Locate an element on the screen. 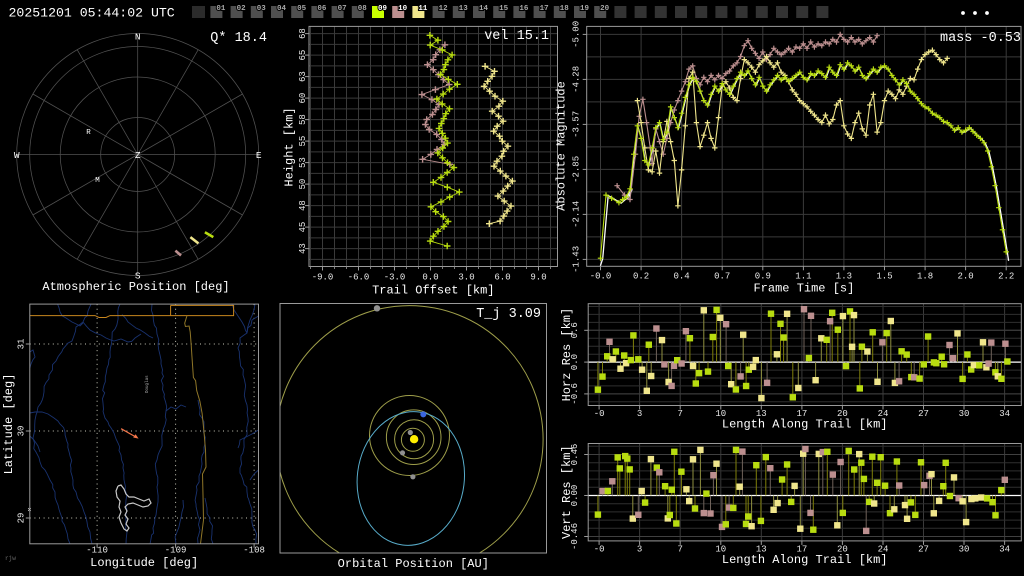 The height and width of the screenshot is (576, 1024). svg-text: 06 is located at coordinates (322, 9).